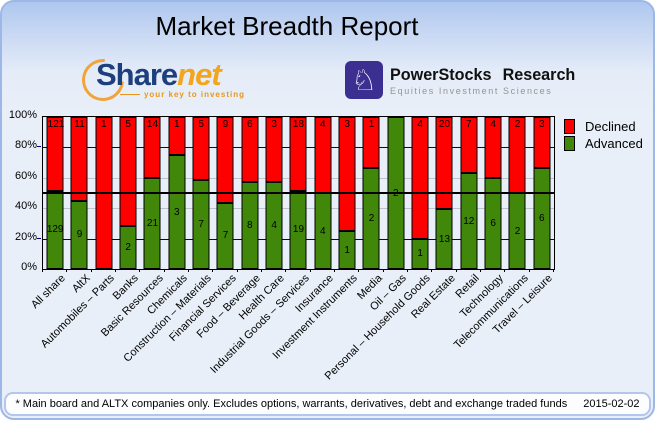 The height and width of the screenshot is (422, 655). What do you see at coordinates (55, 154) in the screenshot?
I see `declined-segment: 121` at bounding box center [55, 154].